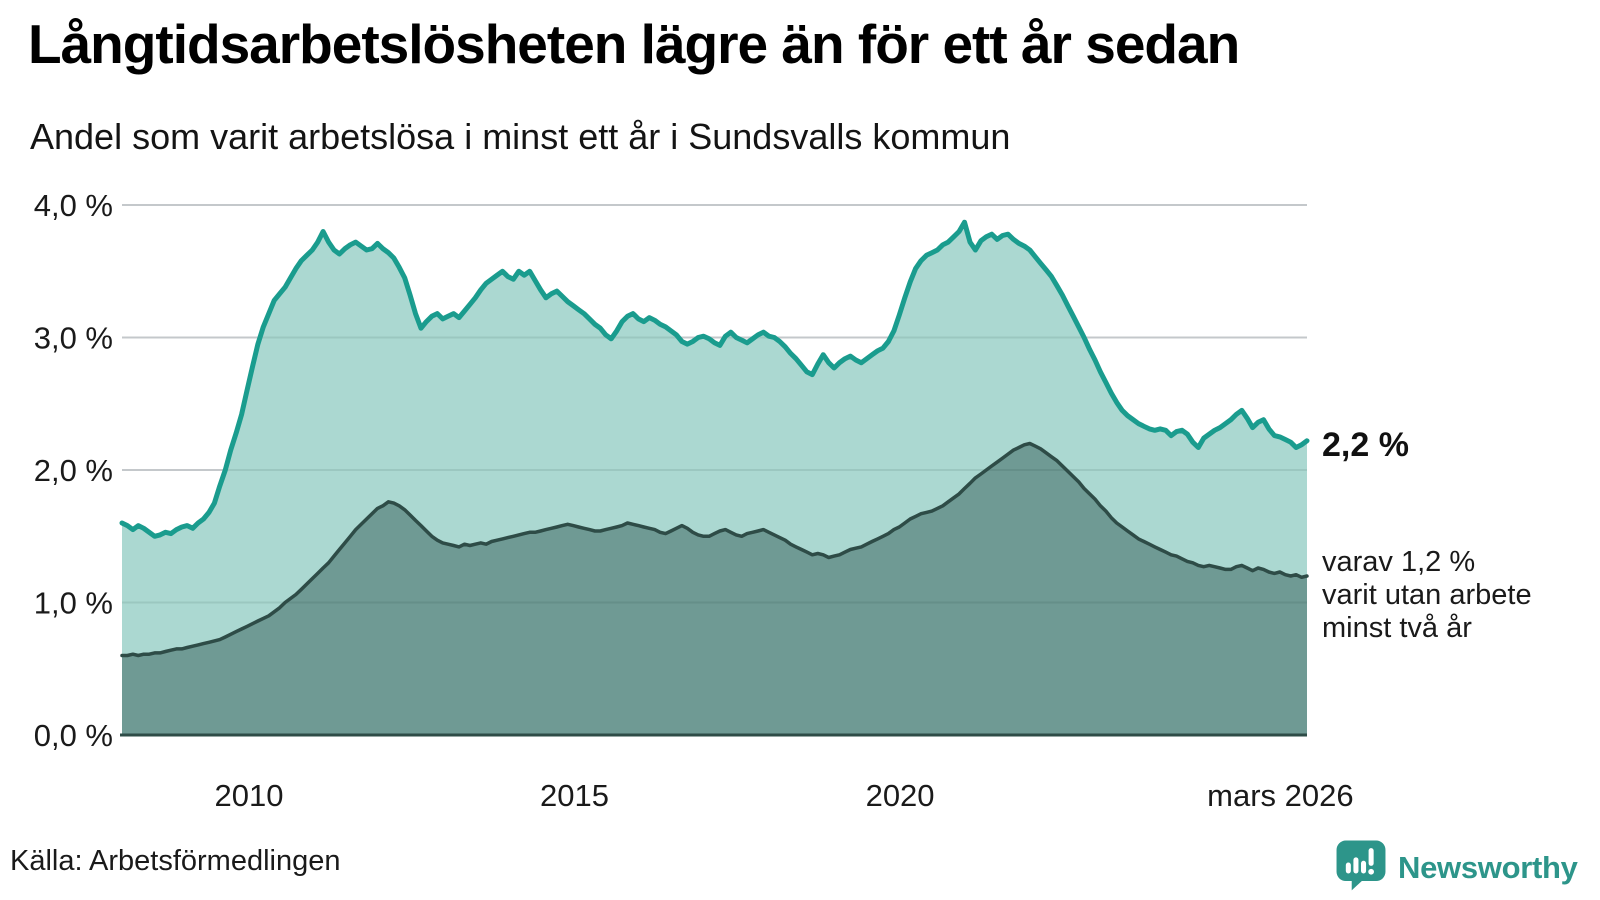 This screenshot has width=1600, height=900. What do you see at coordinates (248, 795) in the screenshot?
I see `x-tick-label: 2010` at bounding box center [248, 795].